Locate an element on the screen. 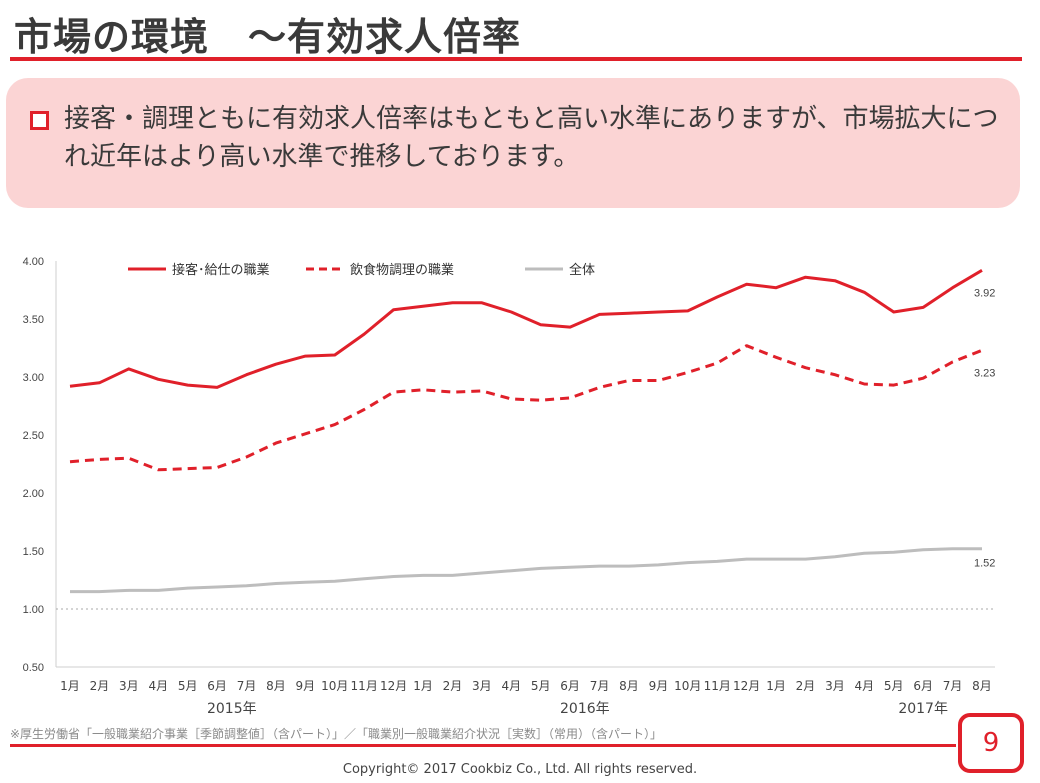 Image resolution: width=1040 pixels, height=783 pixels. page-number: 9 is located at coordinates (991, 743).